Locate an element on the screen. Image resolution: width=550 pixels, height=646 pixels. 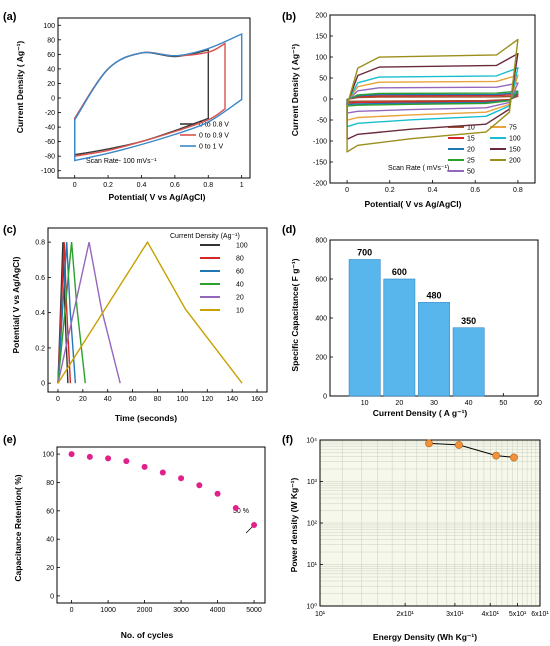
panel-c-legend-label-1: 80 is located at coordinates (240, 259).